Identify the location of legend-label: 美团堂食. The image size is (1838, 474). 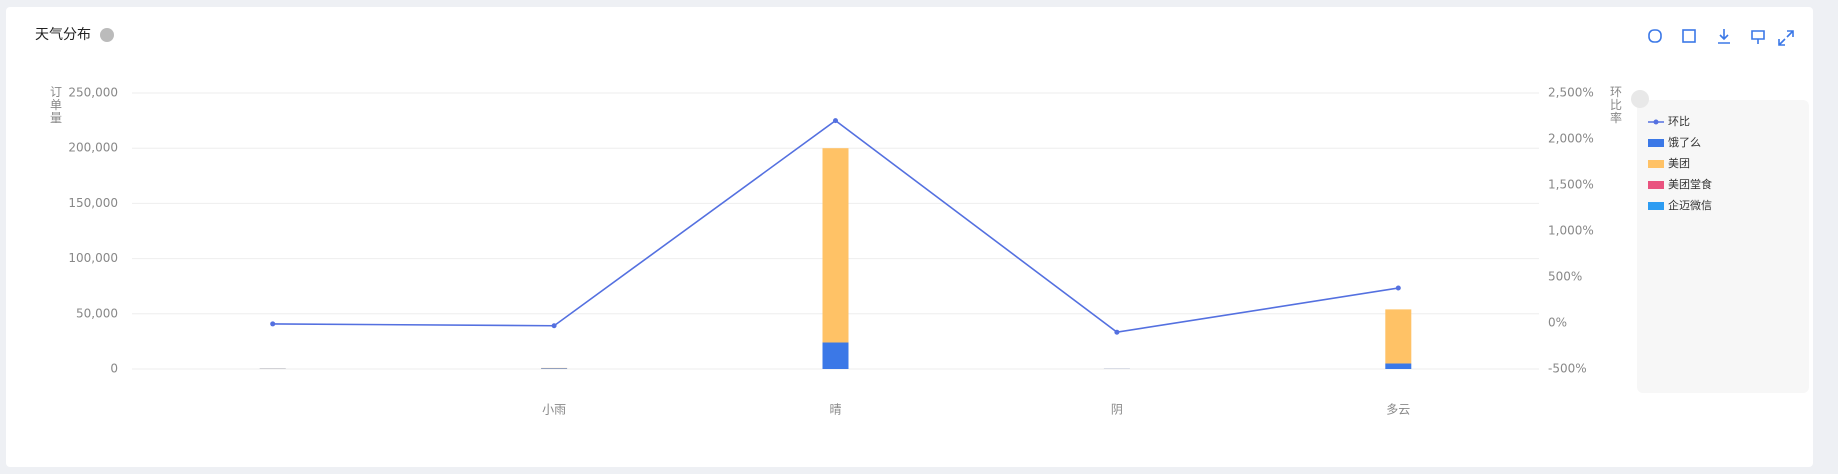
(1690, 184).